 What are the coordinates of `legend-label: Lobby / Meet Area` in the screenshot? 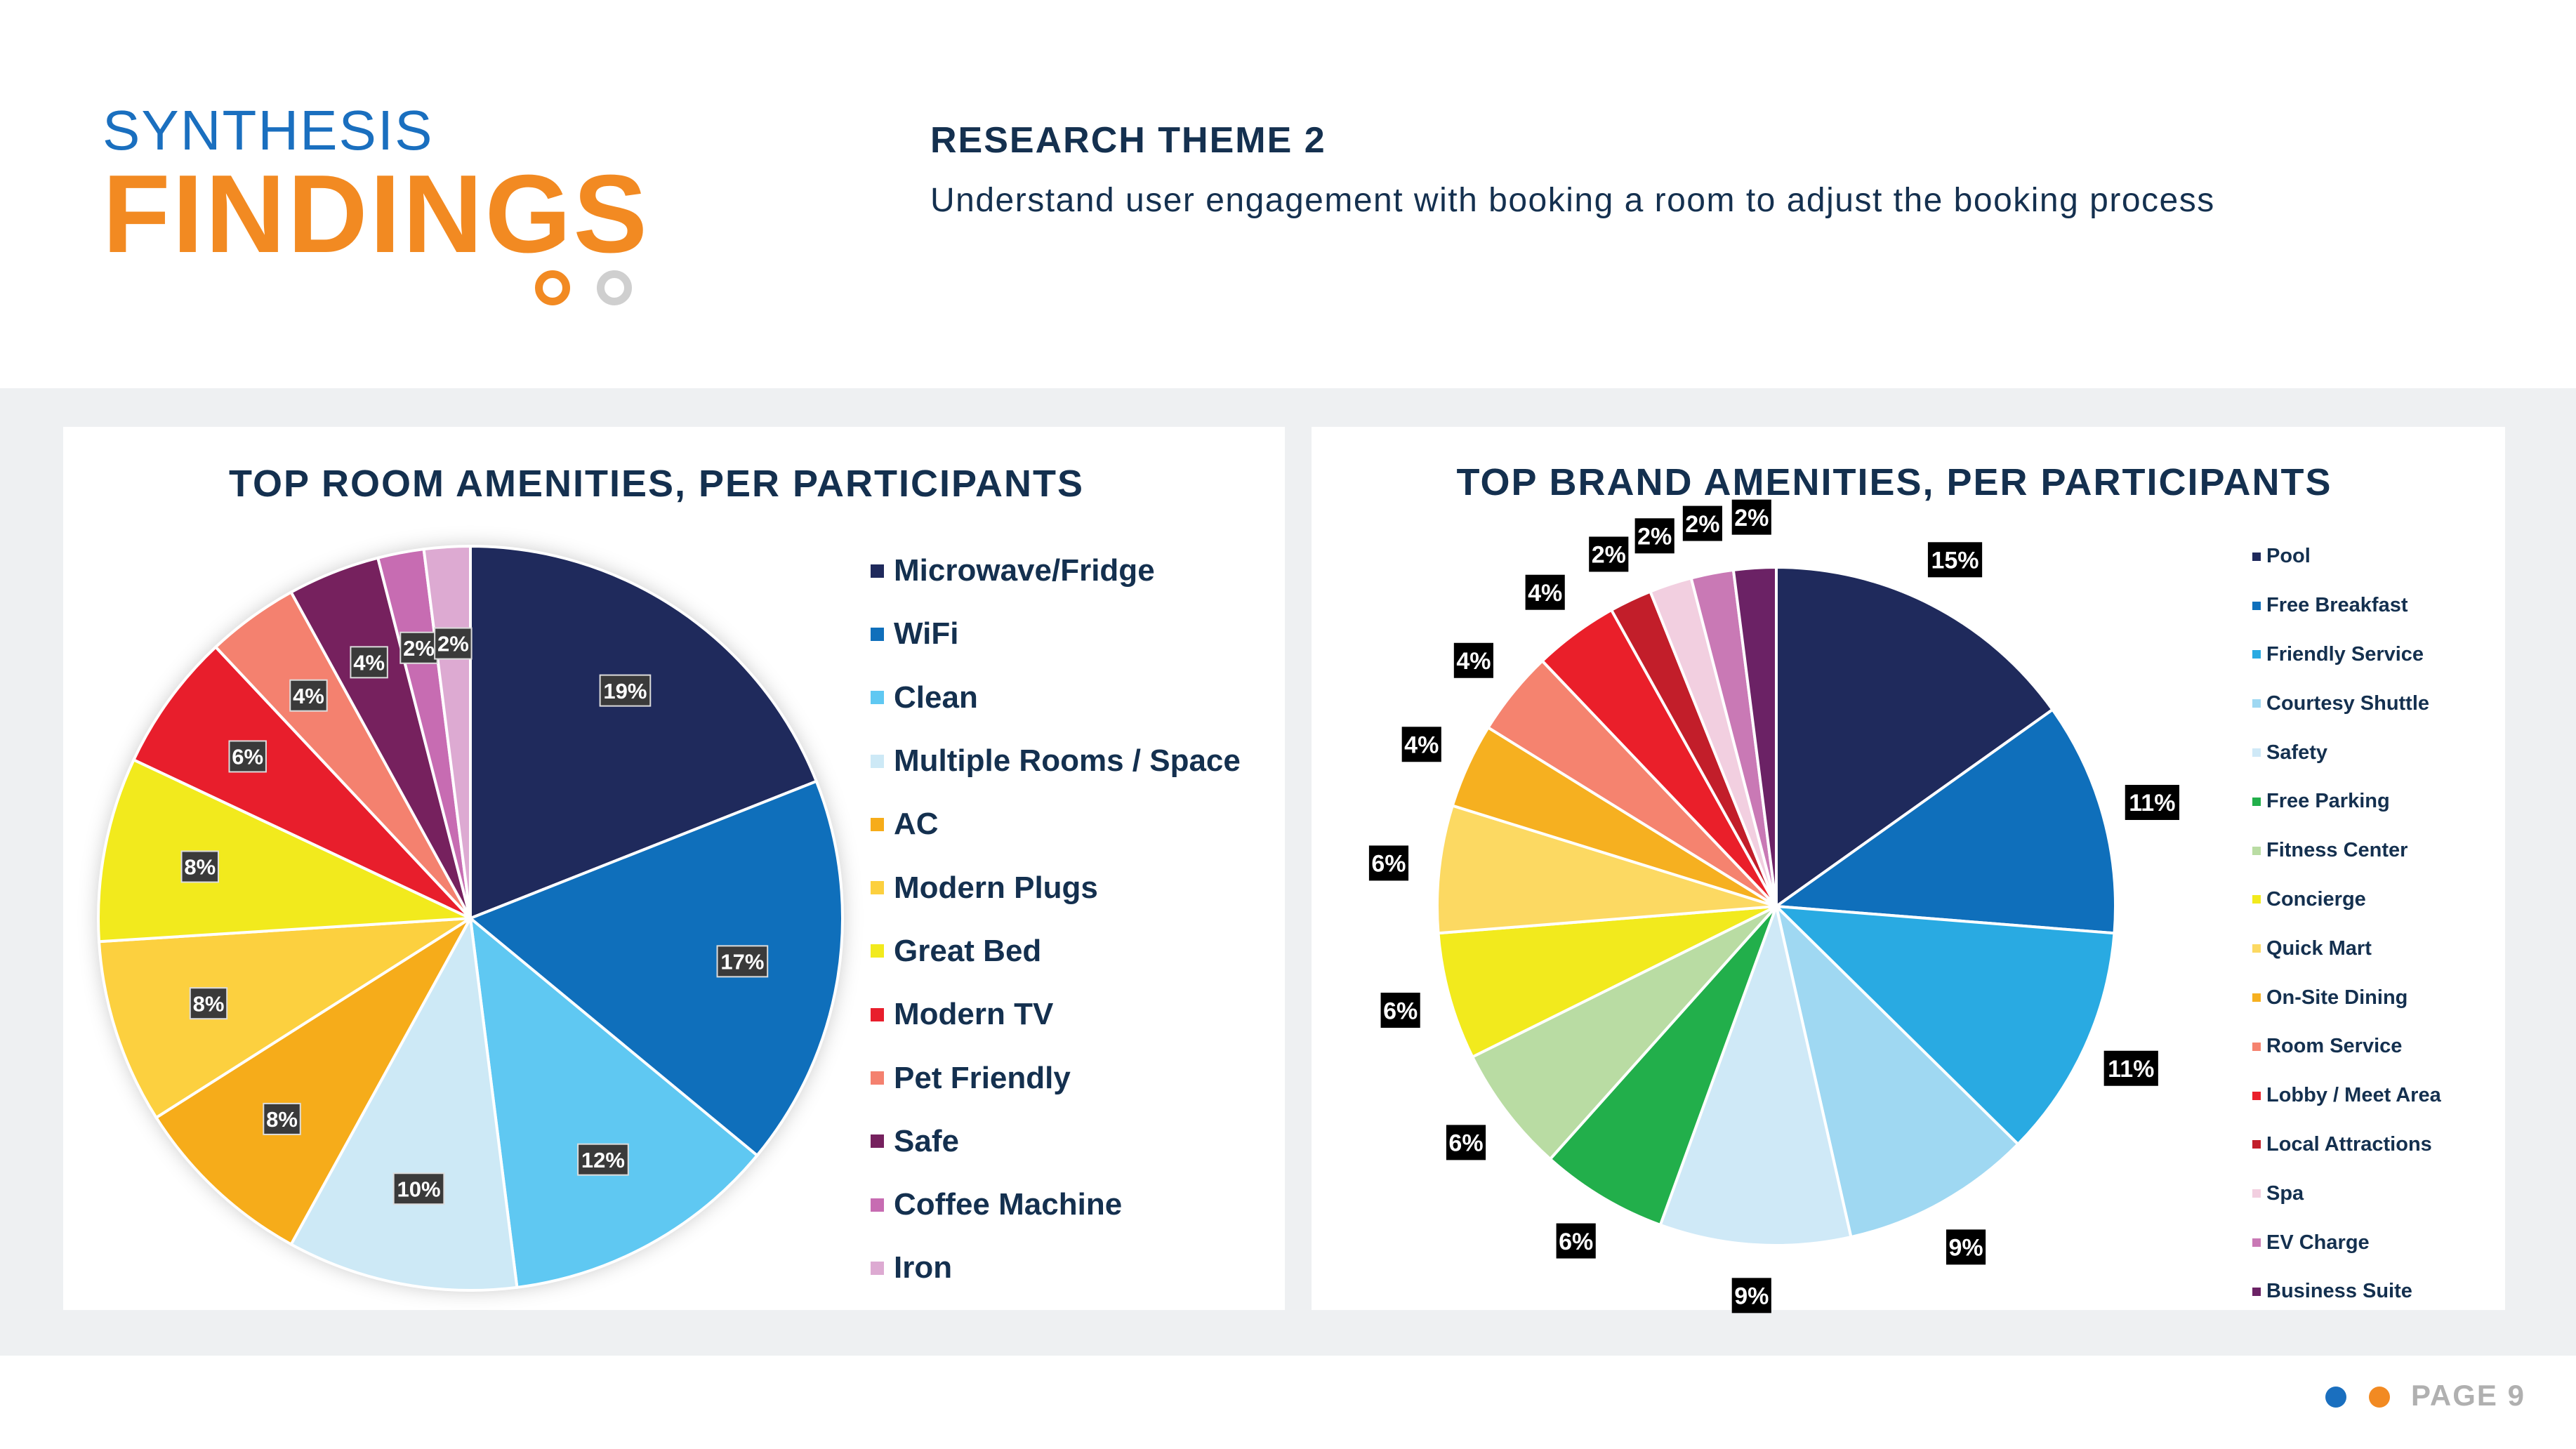 It's located at (2353, 1095).